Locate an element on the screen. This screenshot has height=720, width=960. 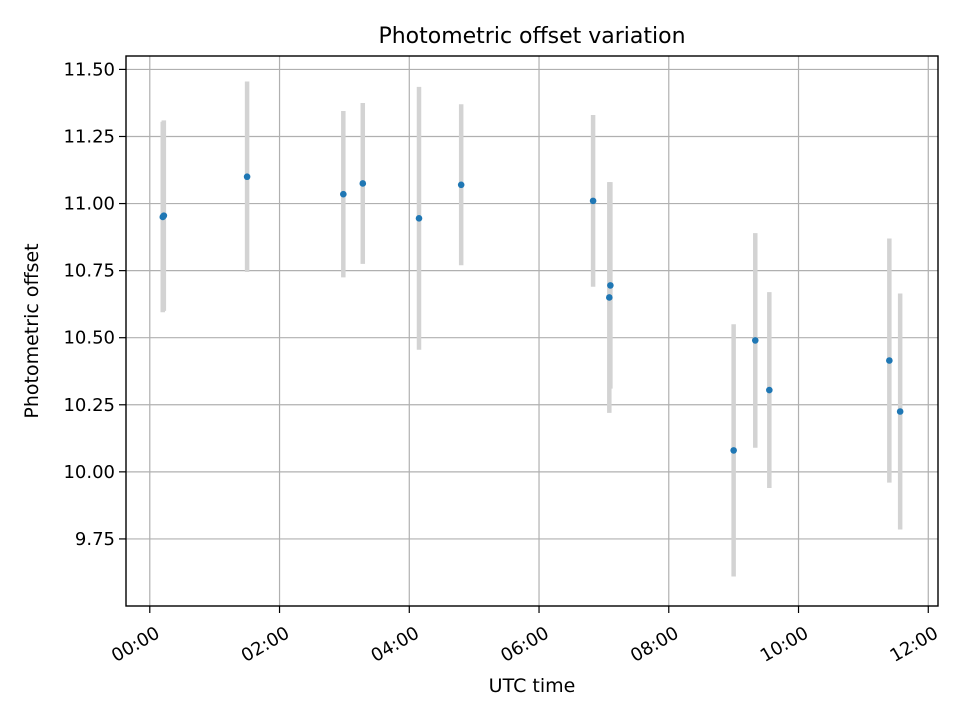
y-axis-label: Photometric offset is located at coordinates (32, 330).